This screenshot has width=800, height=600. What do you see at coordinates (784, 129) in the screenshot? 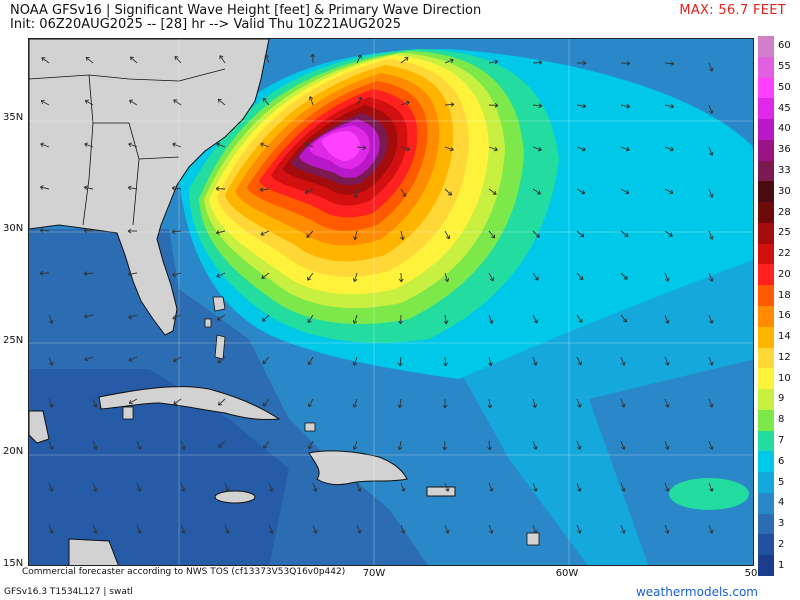
I see `colorbar-label: 40` at bounding box center [784, 129].